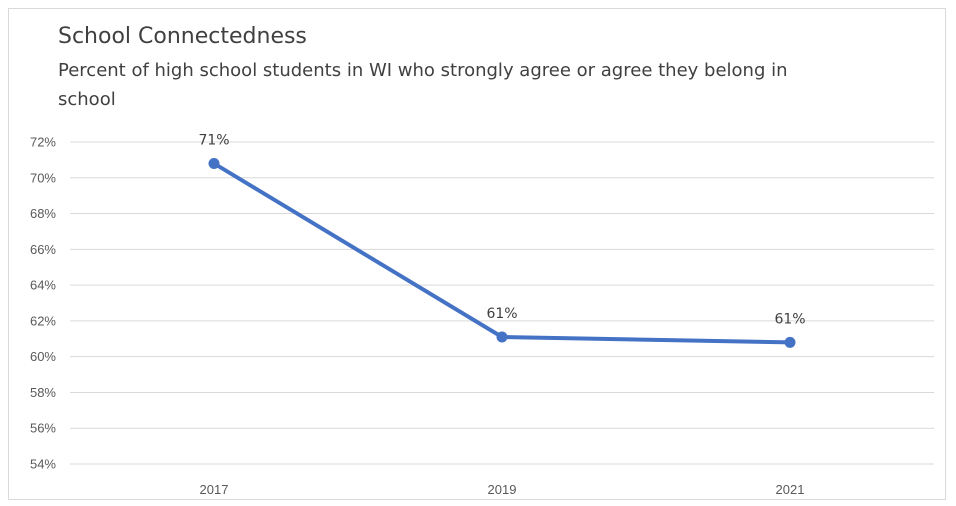 Image resolution: width=956 pixels, height=506 pixels. Describe the element at coordinates (43, 356) in the screenshot. I see `y-tick-label: 60%` at that location.